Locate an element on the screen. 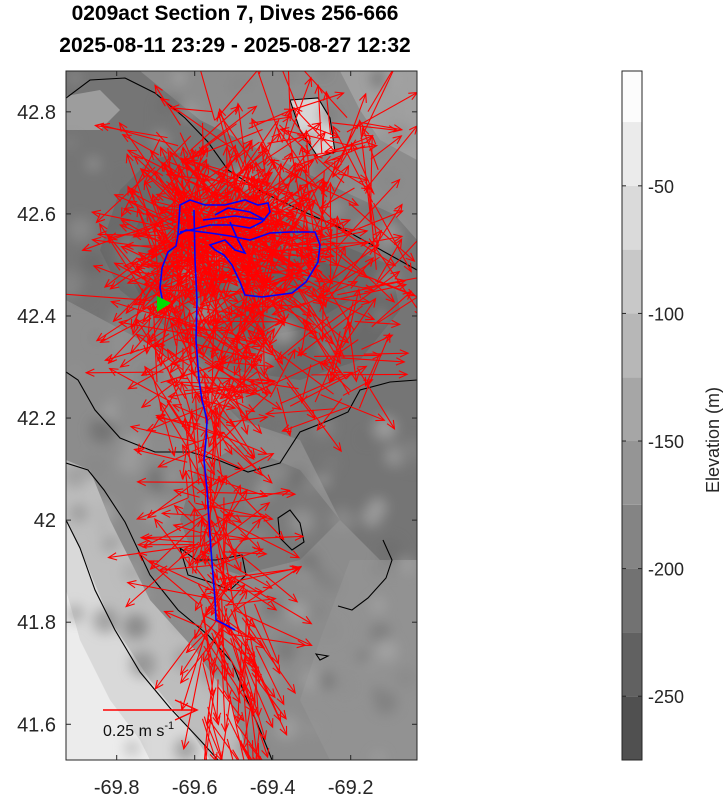  x-tick-label: -69.8 is located at coordinates (117, 788).